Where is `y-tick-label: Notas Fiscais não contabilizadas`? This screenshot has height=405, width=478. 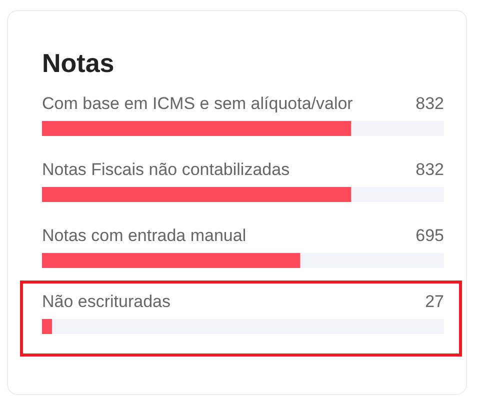 y-tick-label: Notas Fiscais não contabilizadas is located at coordinates (166, 169).